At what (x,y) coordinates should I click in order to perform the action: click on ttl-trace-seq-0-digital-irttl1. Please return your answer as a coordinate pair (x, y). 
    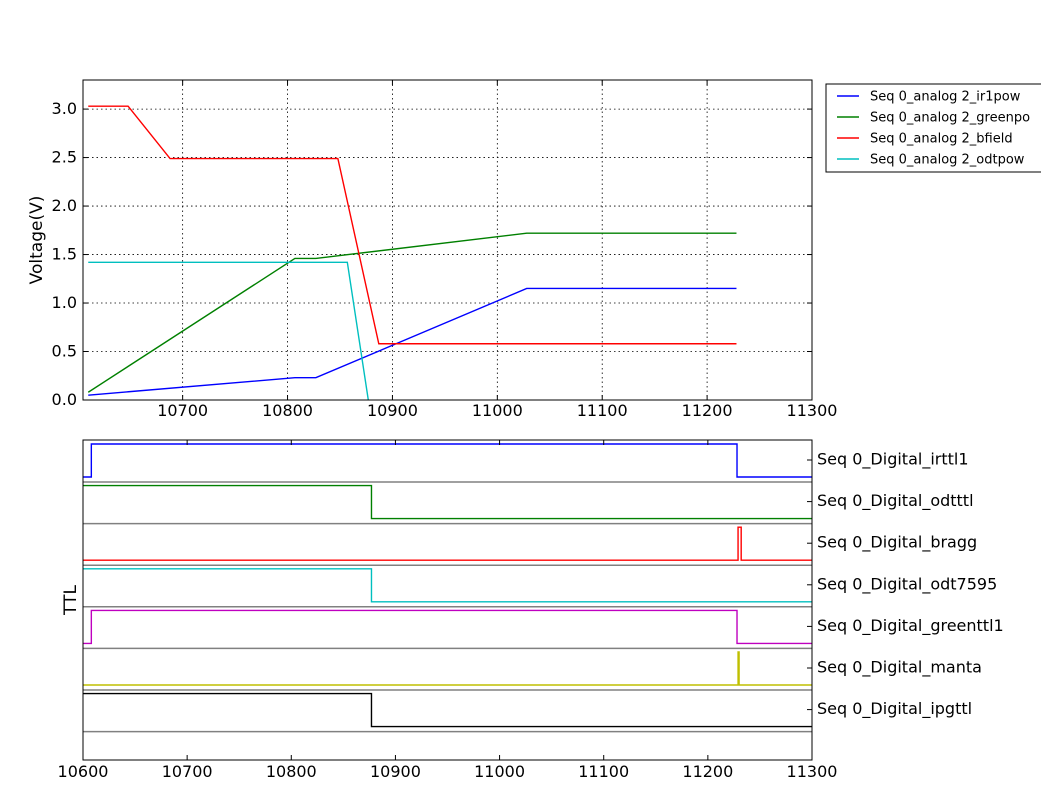
    Looking at the image, I should click on (447, 460).